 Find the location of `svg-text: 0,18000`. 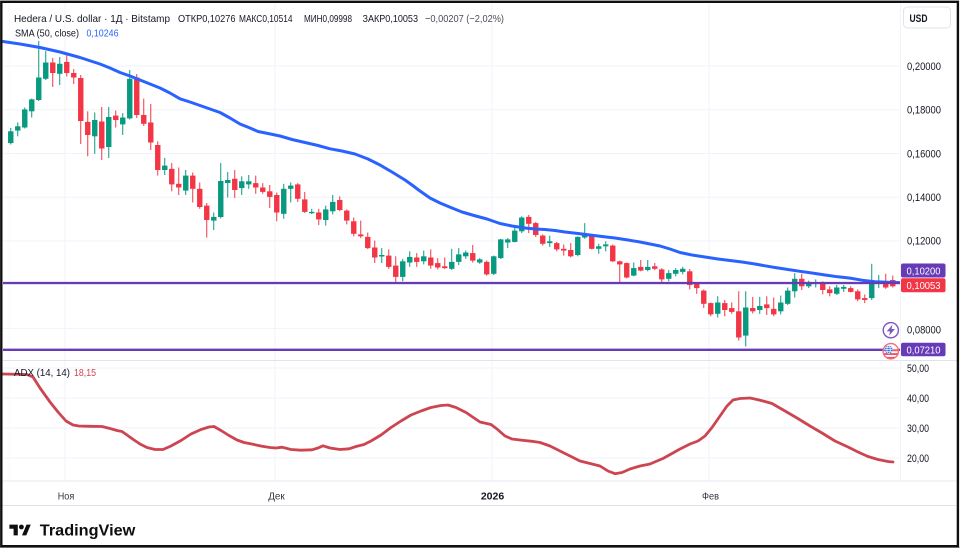

svg-text: 0,18000 is located at coordinates (924, 111).